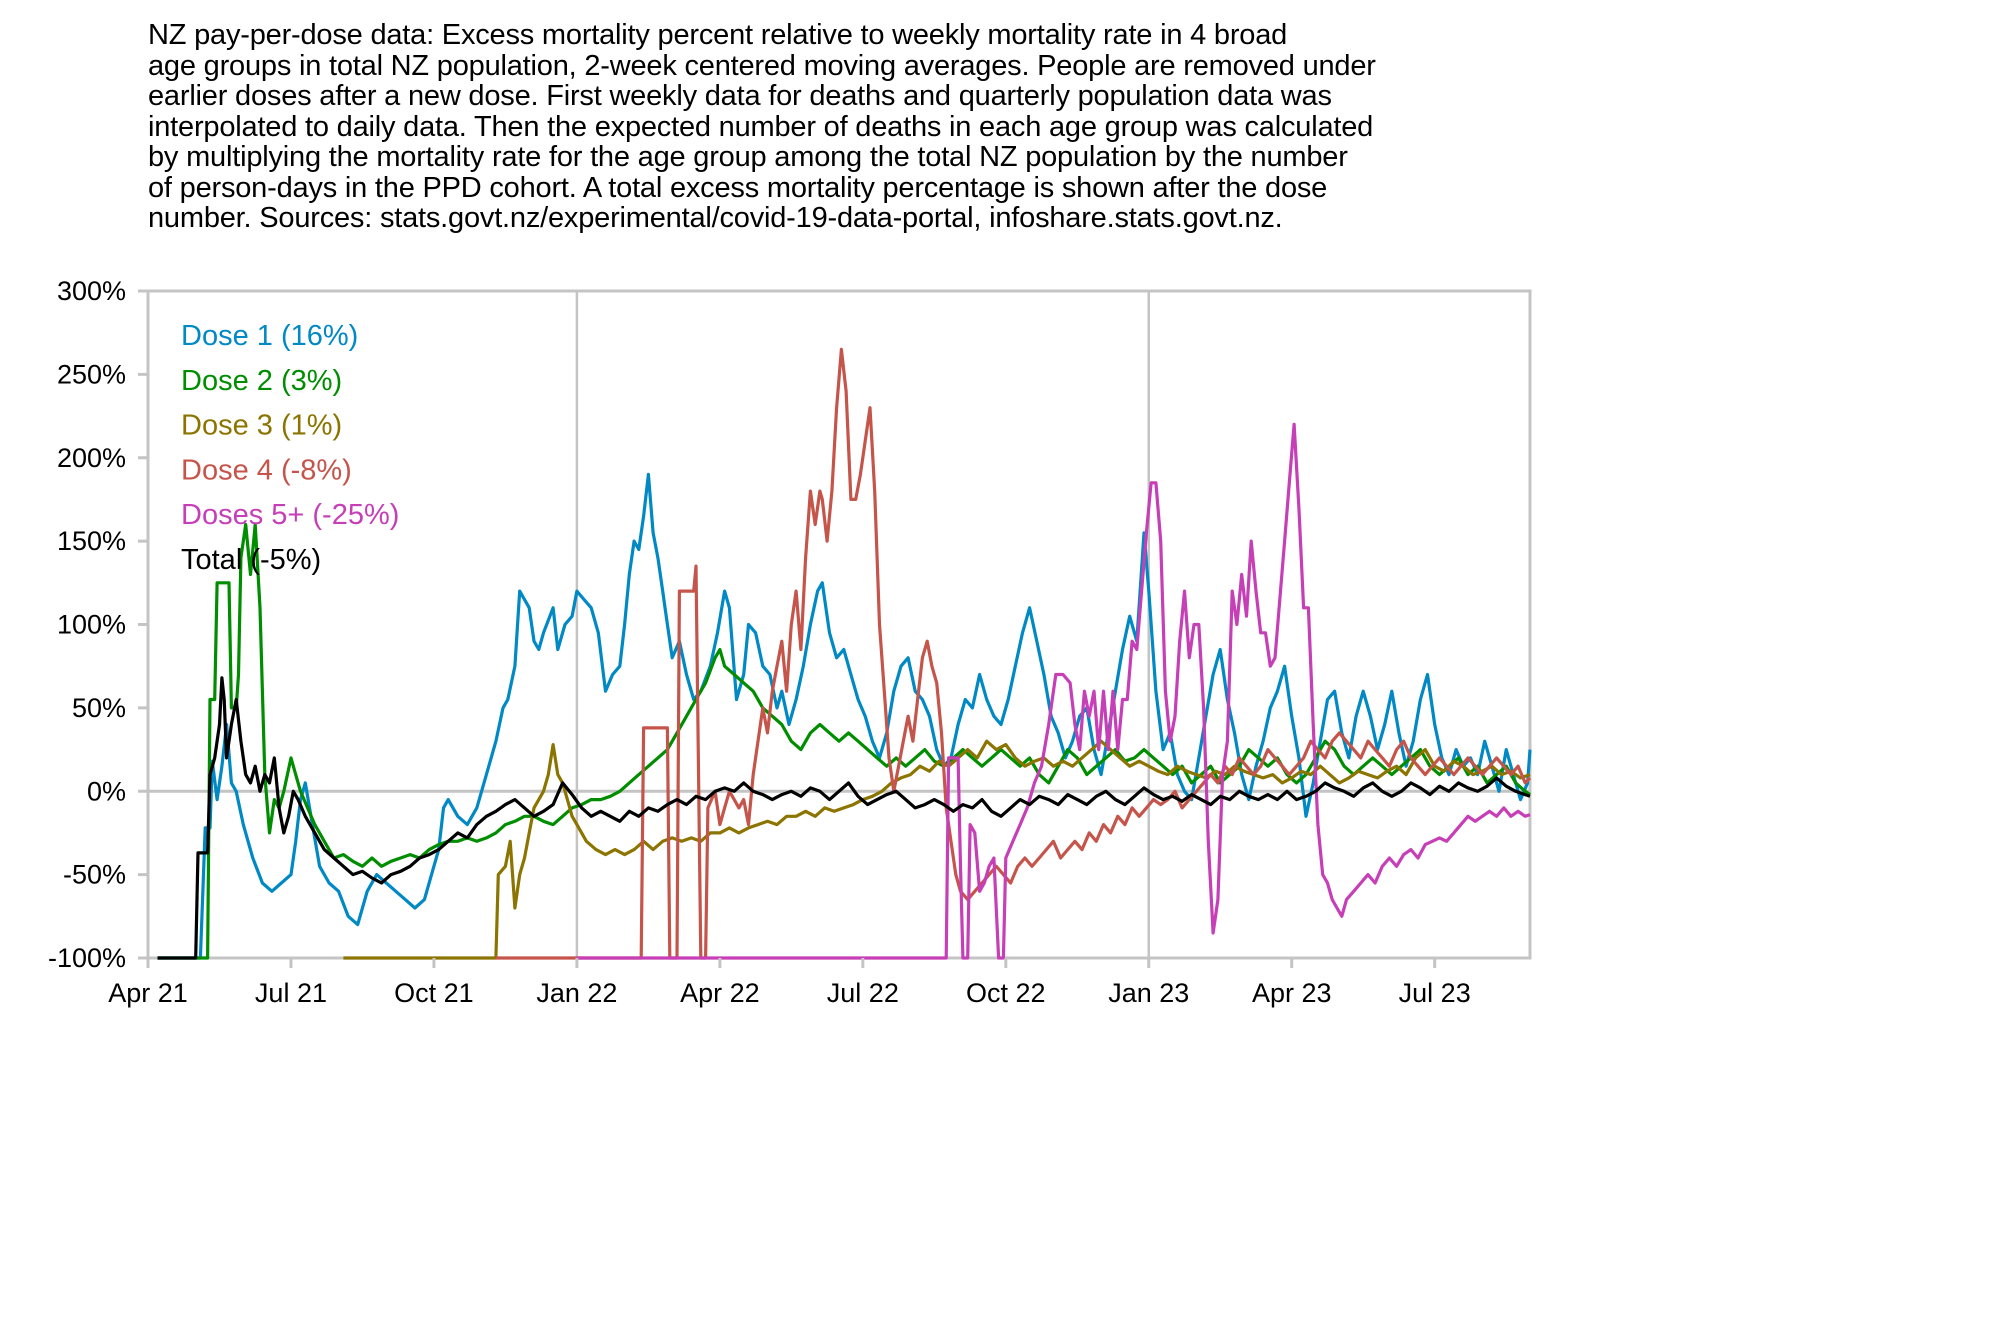 Image resolution: width=2000 pixels, height=1320 pixels. What do you see at coordinates (91, 374) in the screenshot?
I see `y-tick-label: 250%` at bounding box center [91, 374].